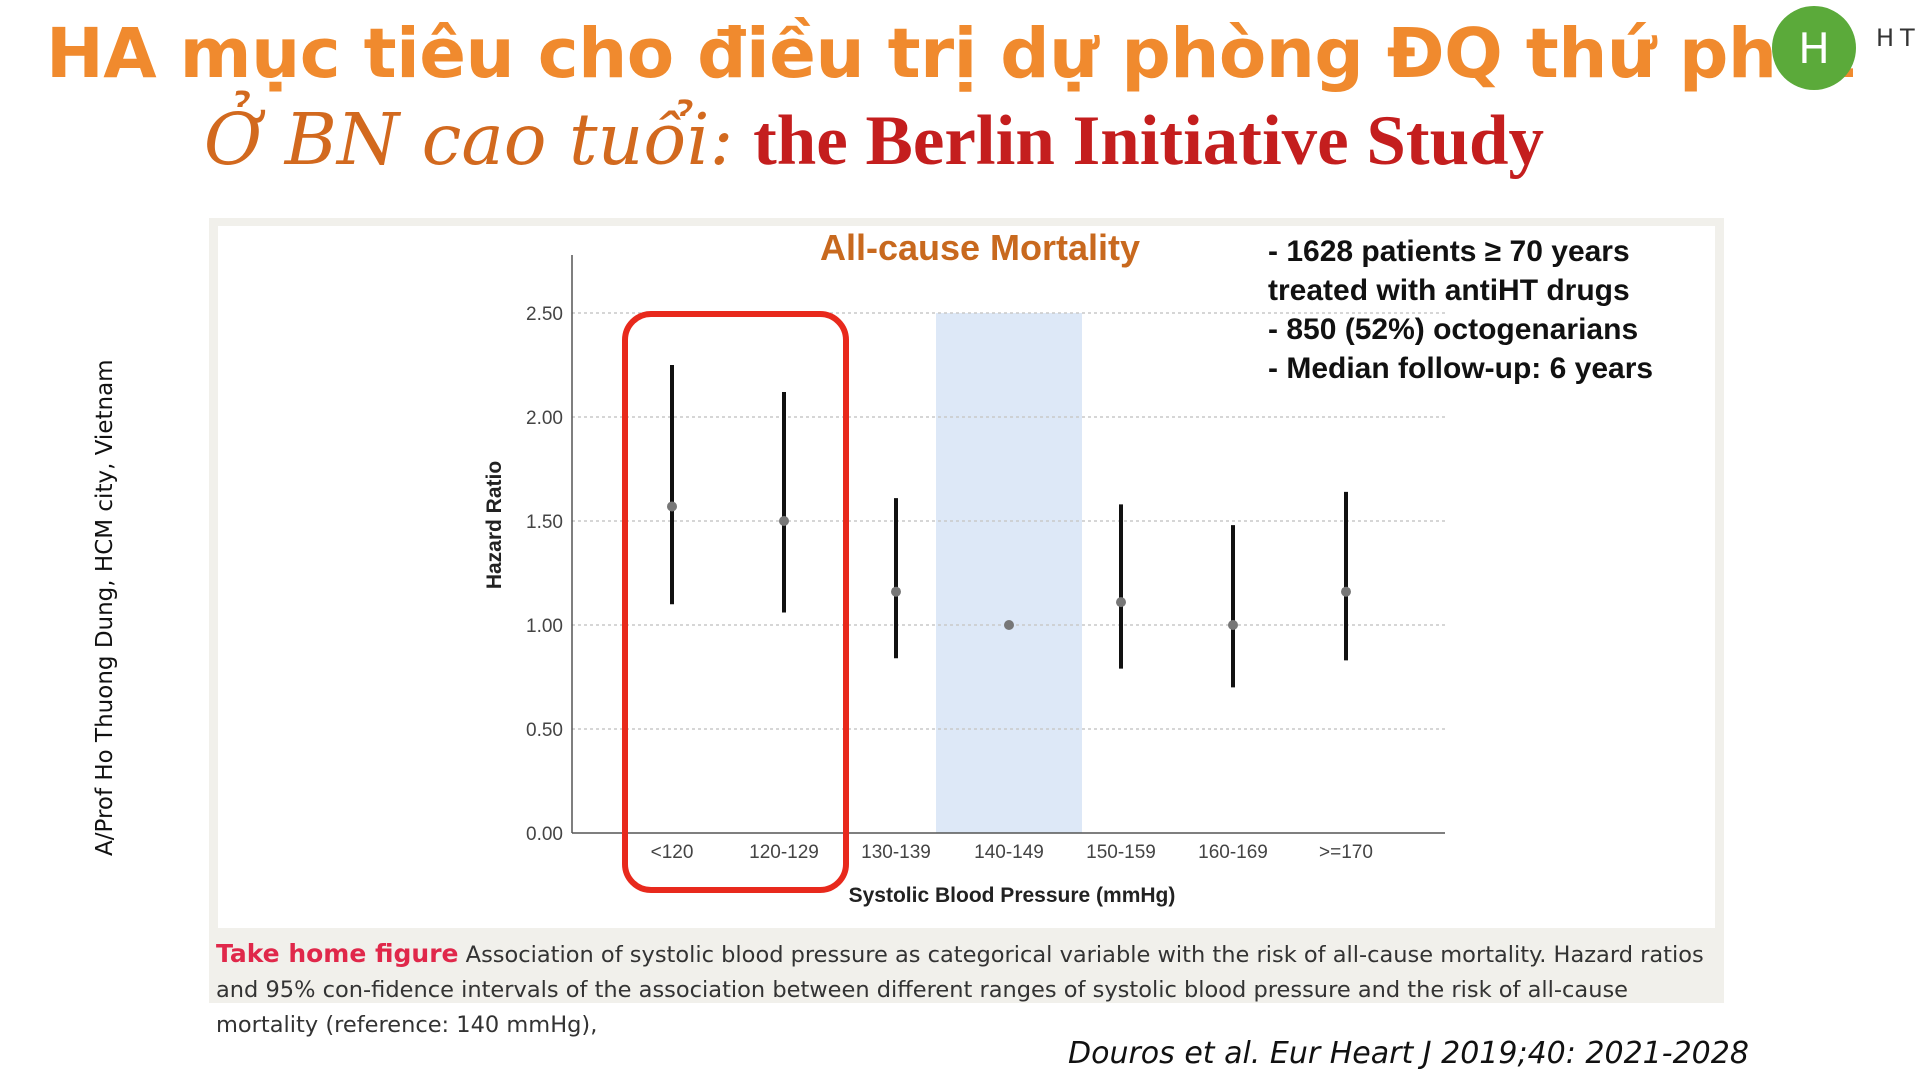 The width and height of the screenshot is (1920, 1080). What do you see at coordinates (1453, 329) in the screenshot?
I see `info-line: - 850 (52%) octogenarians` at bounding box center [1453, 329].